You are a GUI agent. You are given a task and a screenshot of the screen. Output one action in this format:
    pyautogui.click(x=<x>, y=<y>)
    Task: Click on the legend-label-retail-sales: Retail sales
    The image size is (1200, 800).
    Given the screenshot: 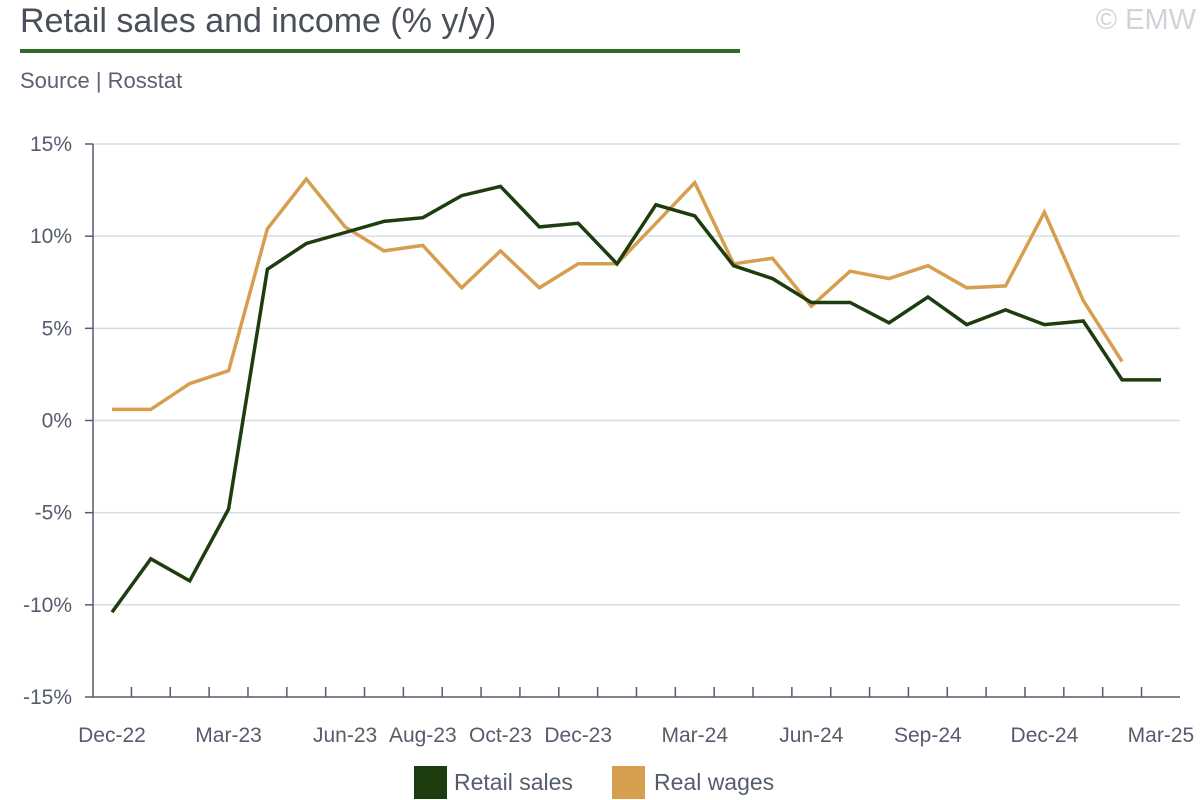 What is the action you would take?
    pyautogui.click(x=513, y=782)
    